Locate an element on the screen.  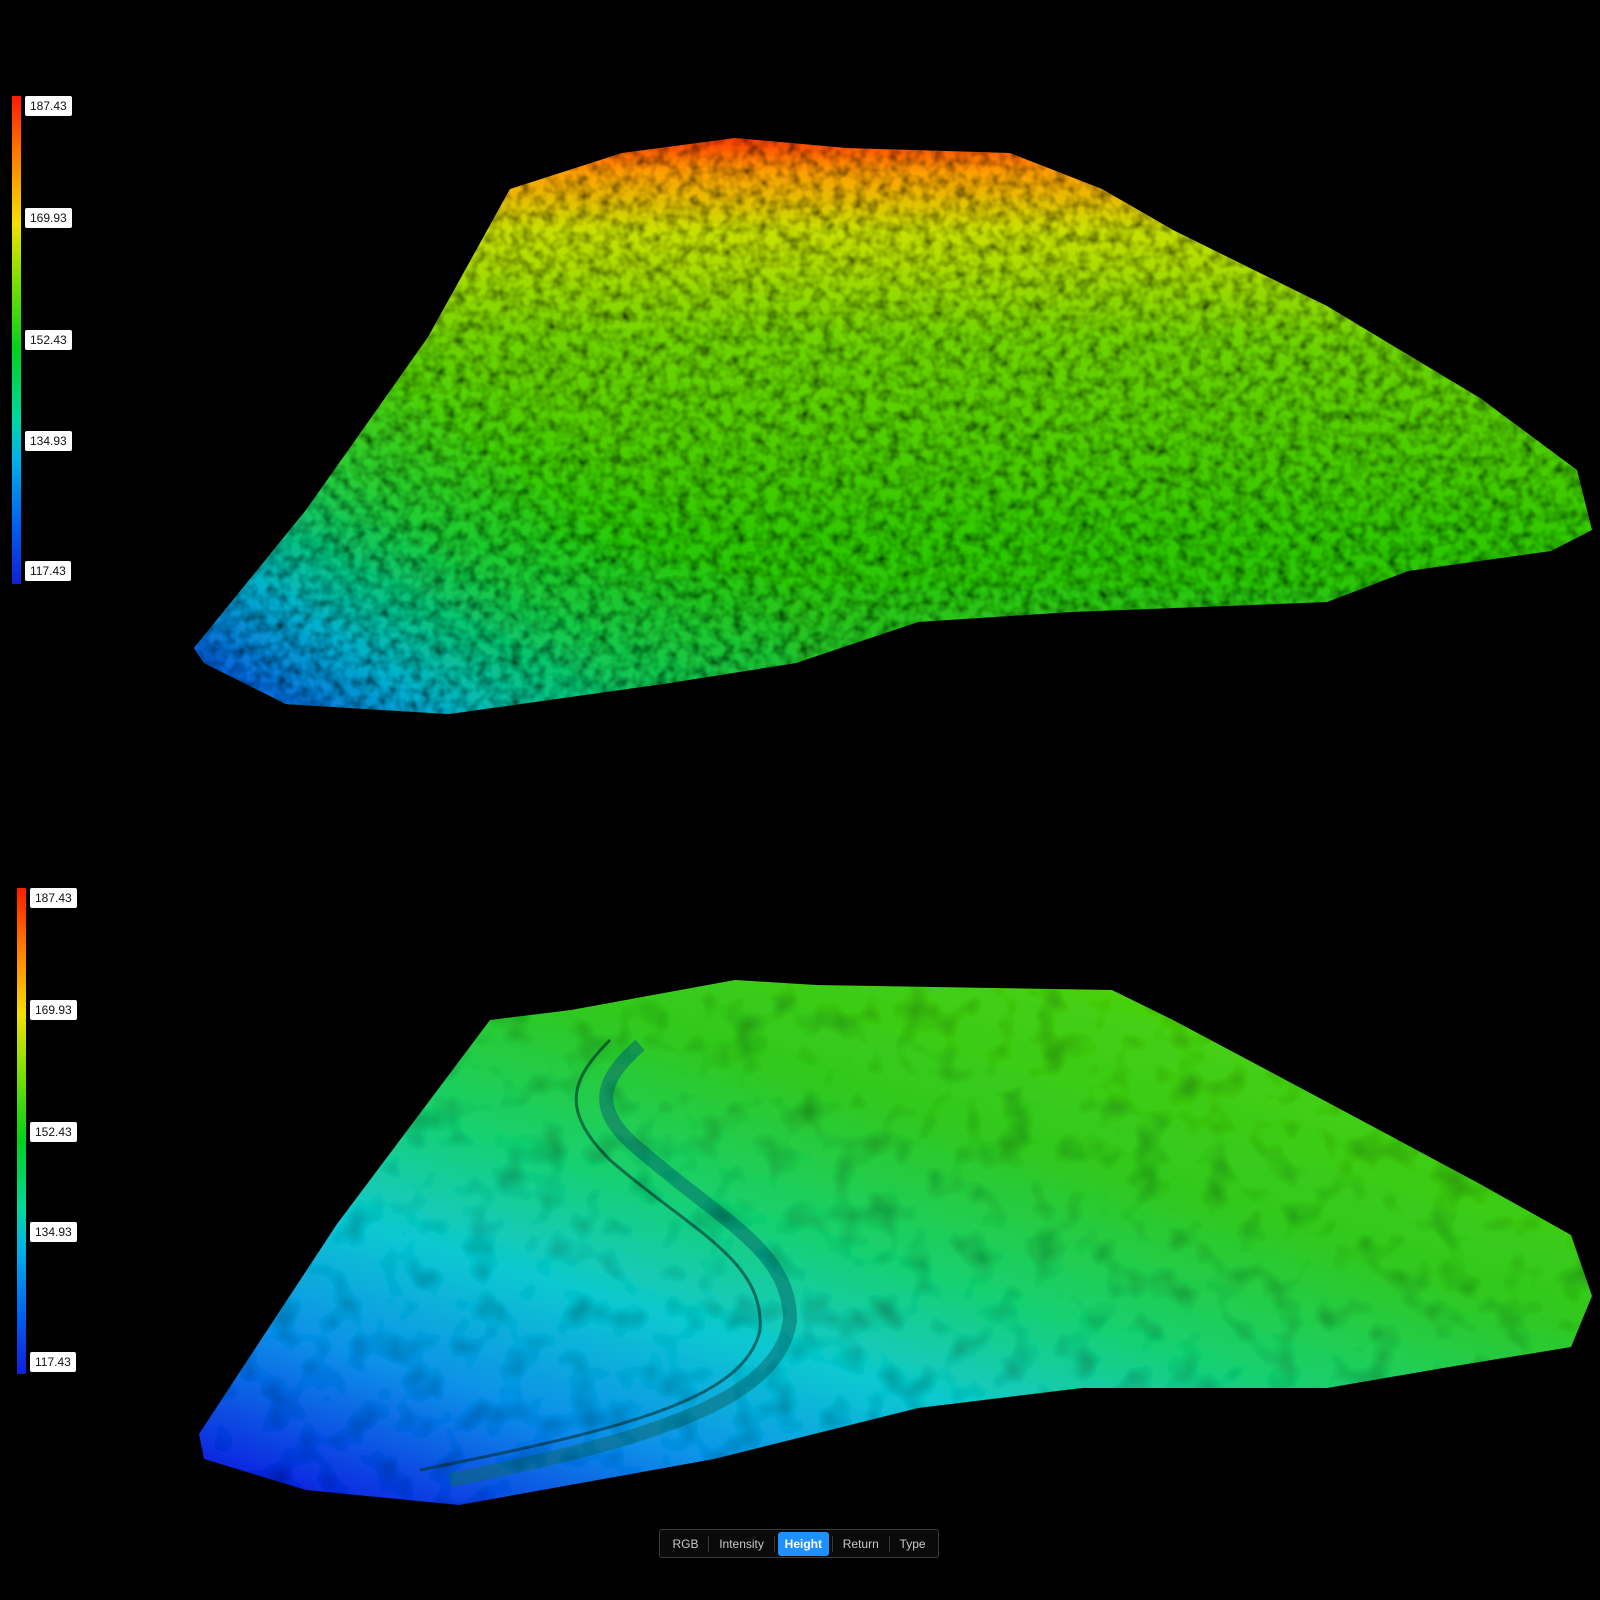
road is located at coordinates (623, 1263).